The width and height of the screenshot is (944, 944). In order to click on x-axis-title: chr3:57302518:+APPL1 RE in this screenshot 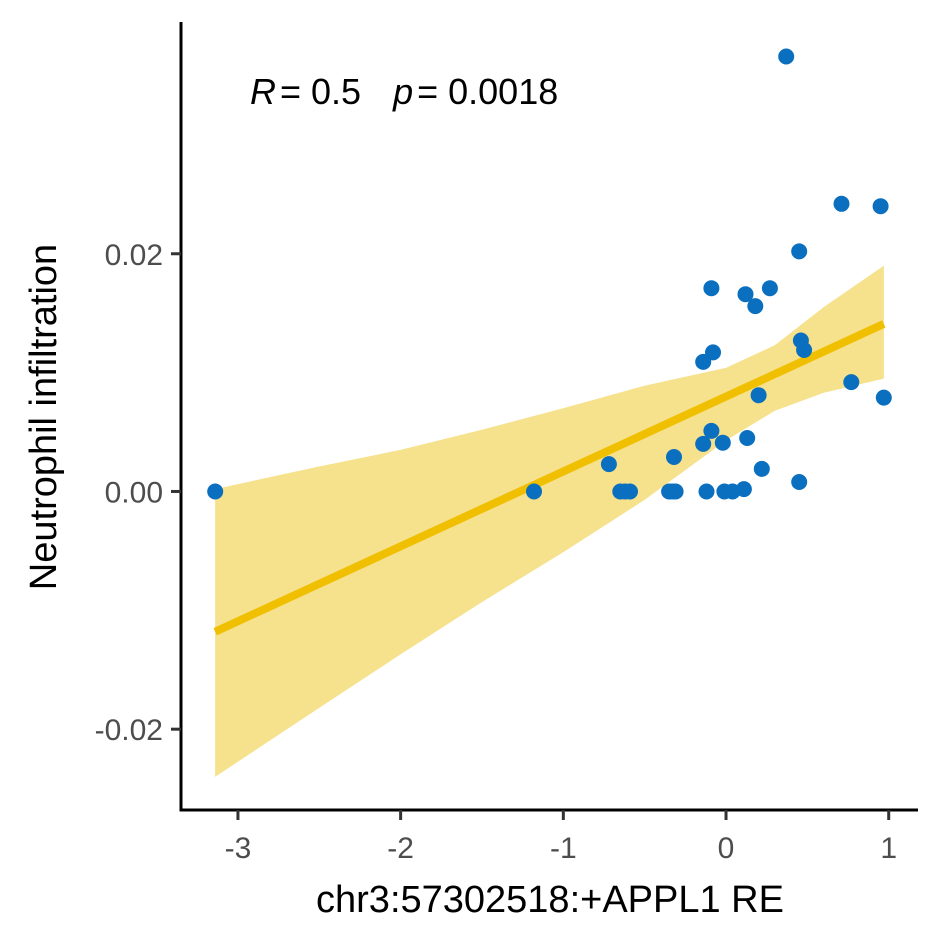, I will do `click(550, 900)`.